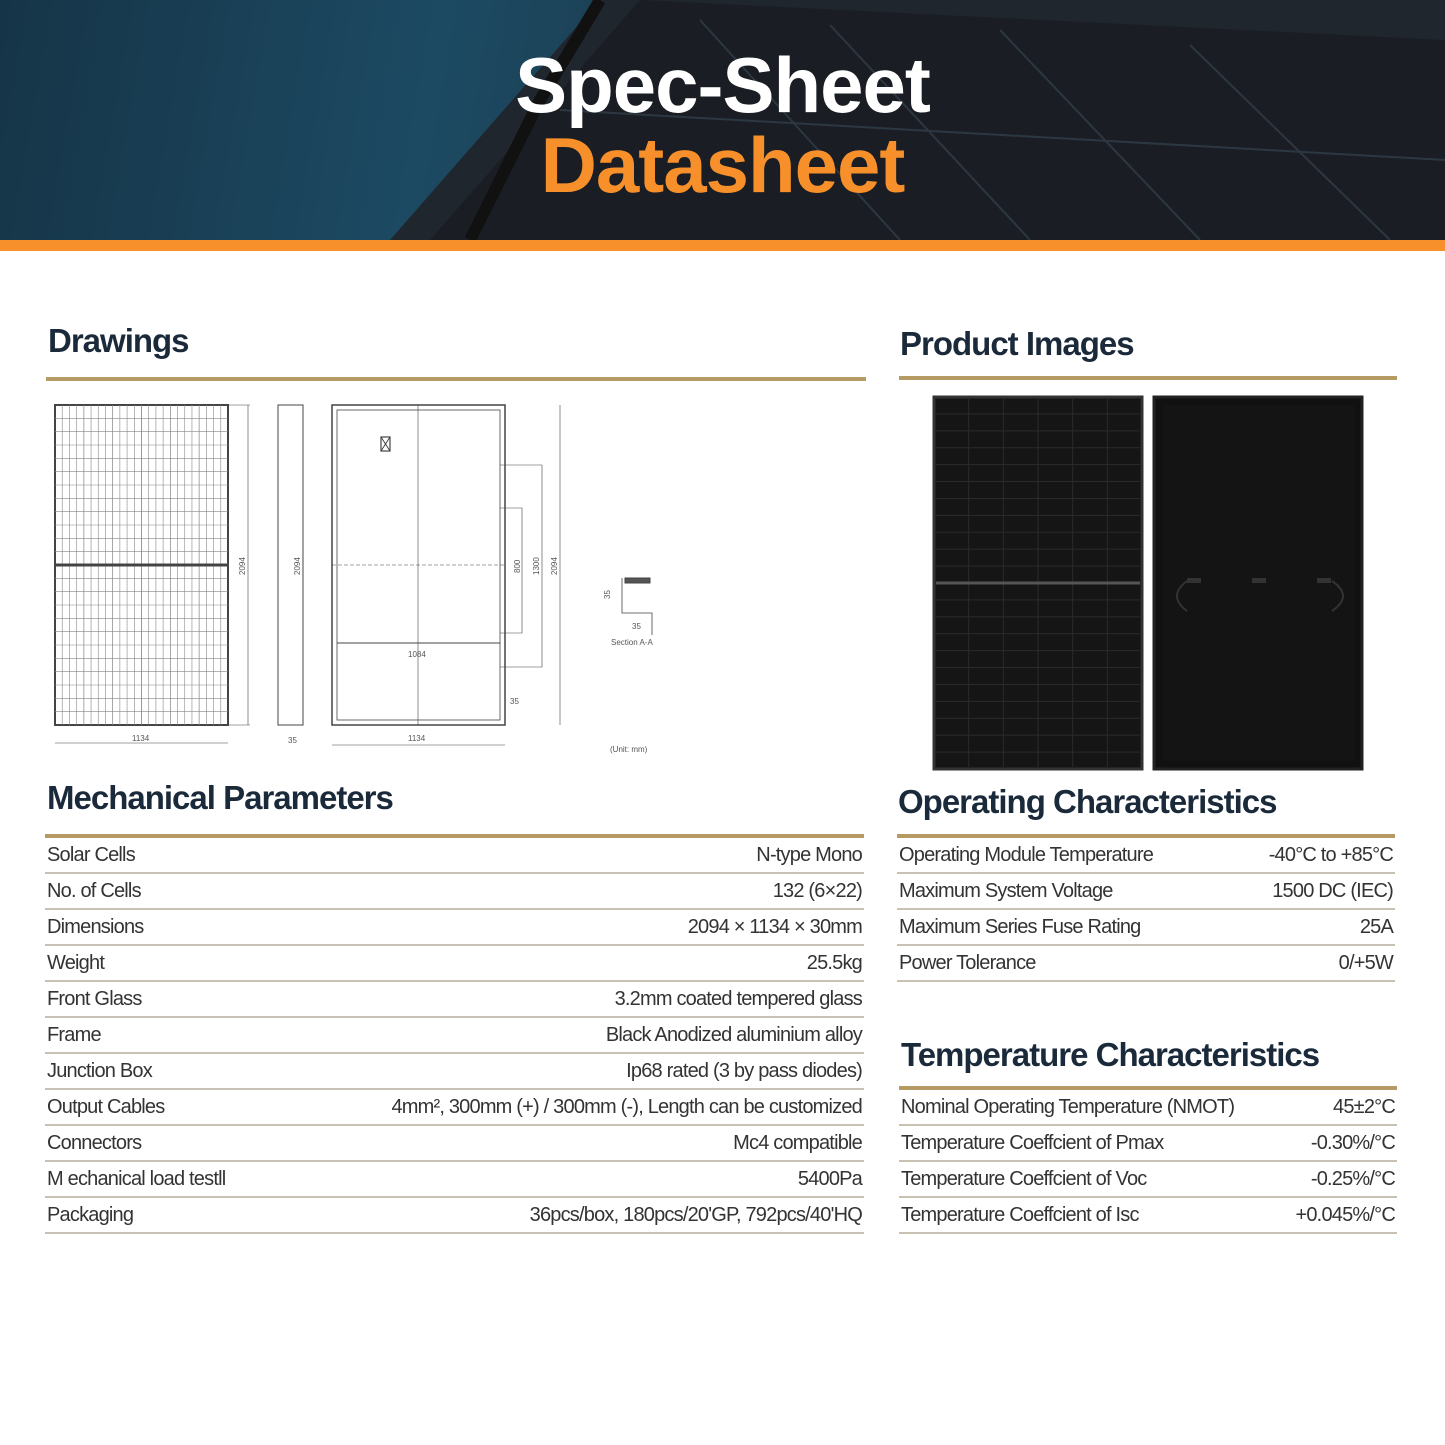  Describe the element at coordinates (242, 566) in the screenshot. I see `dim-length: 2094` at that location.